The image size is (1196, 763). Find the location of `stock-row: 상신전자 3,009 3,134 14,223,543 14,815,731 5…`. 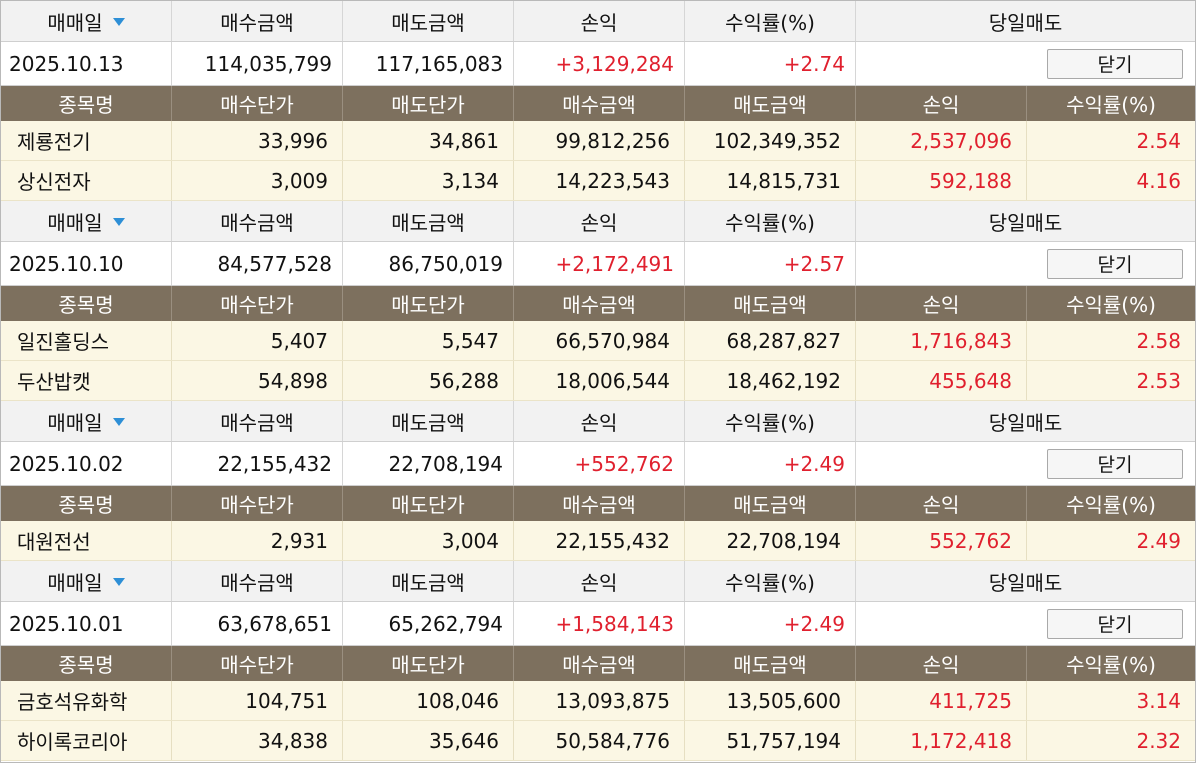

stock-row: 상신전자 3,009 3,134 14,223,543 14,815,731 5… is located at coordinates (598, 181).